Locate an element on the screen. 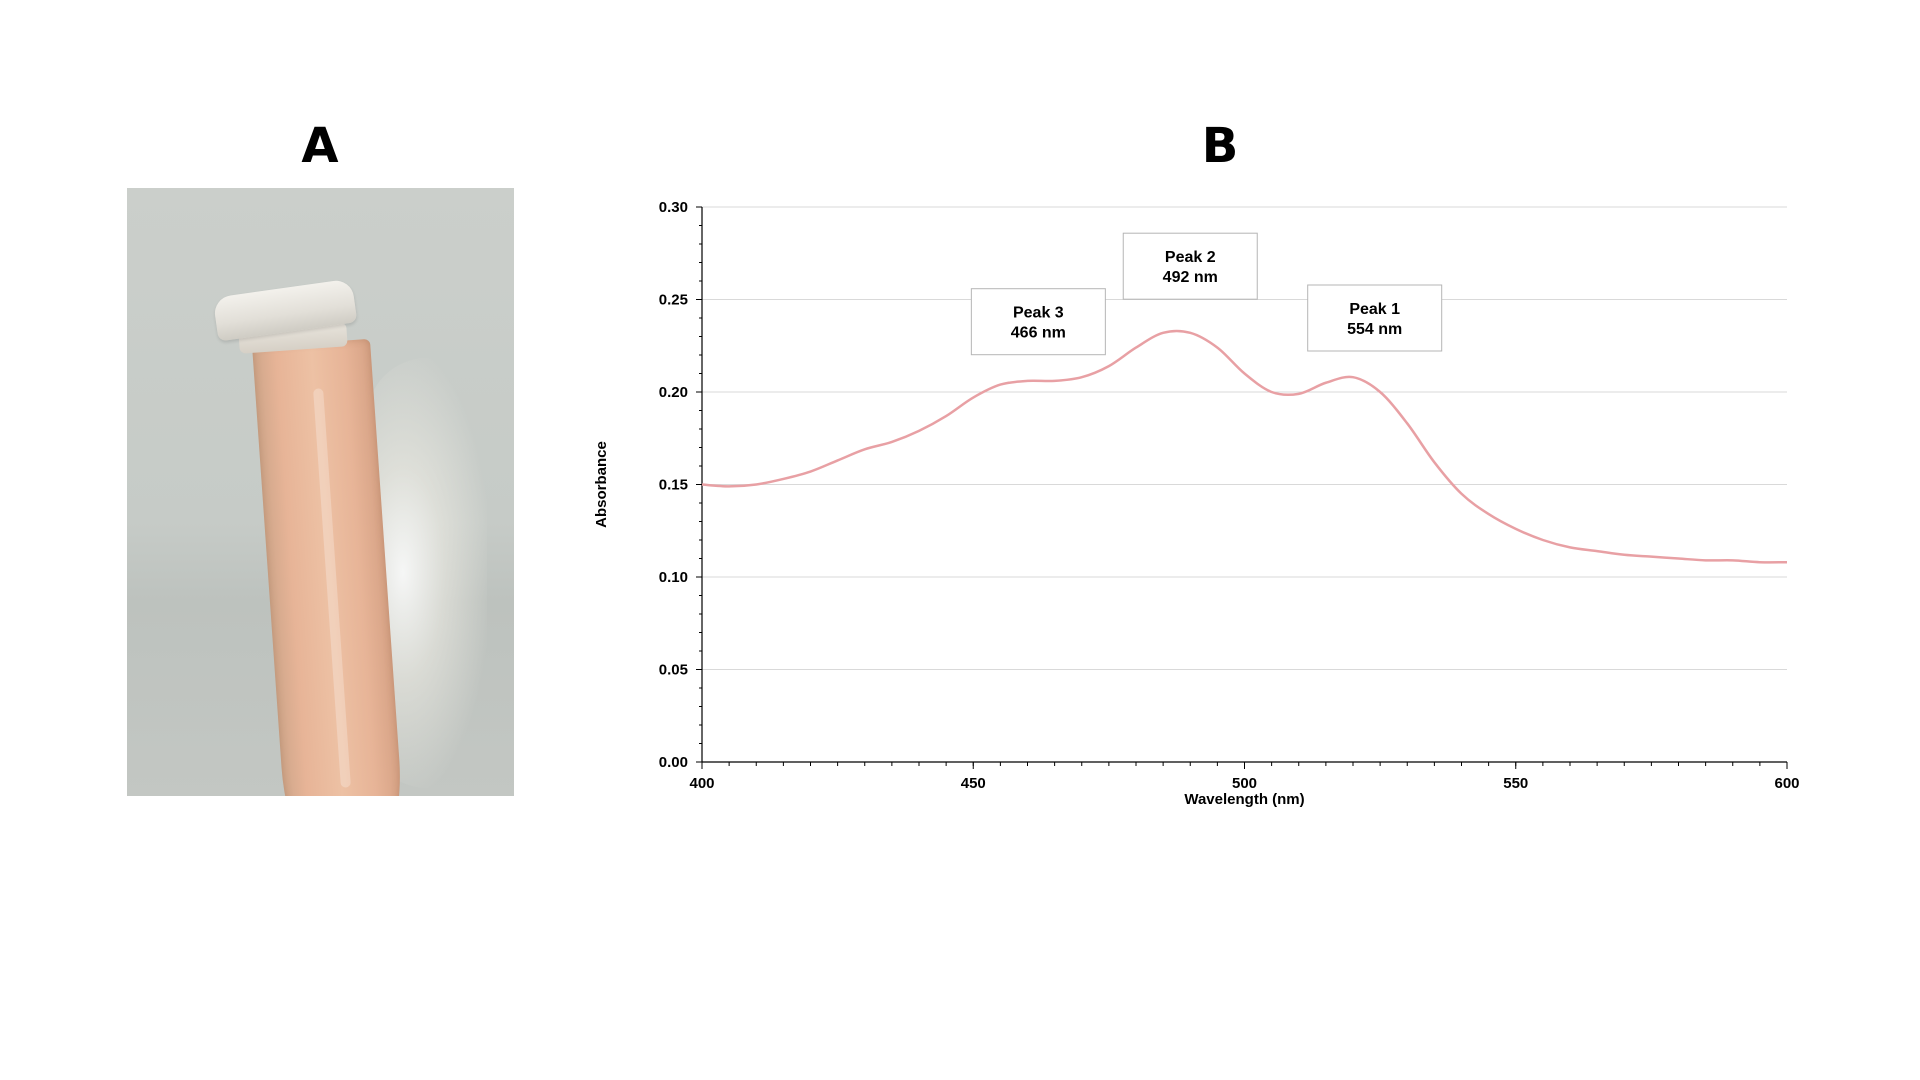 This screenshot has height=1080, width=1920. series-group is located at coordinates (1244, 446).